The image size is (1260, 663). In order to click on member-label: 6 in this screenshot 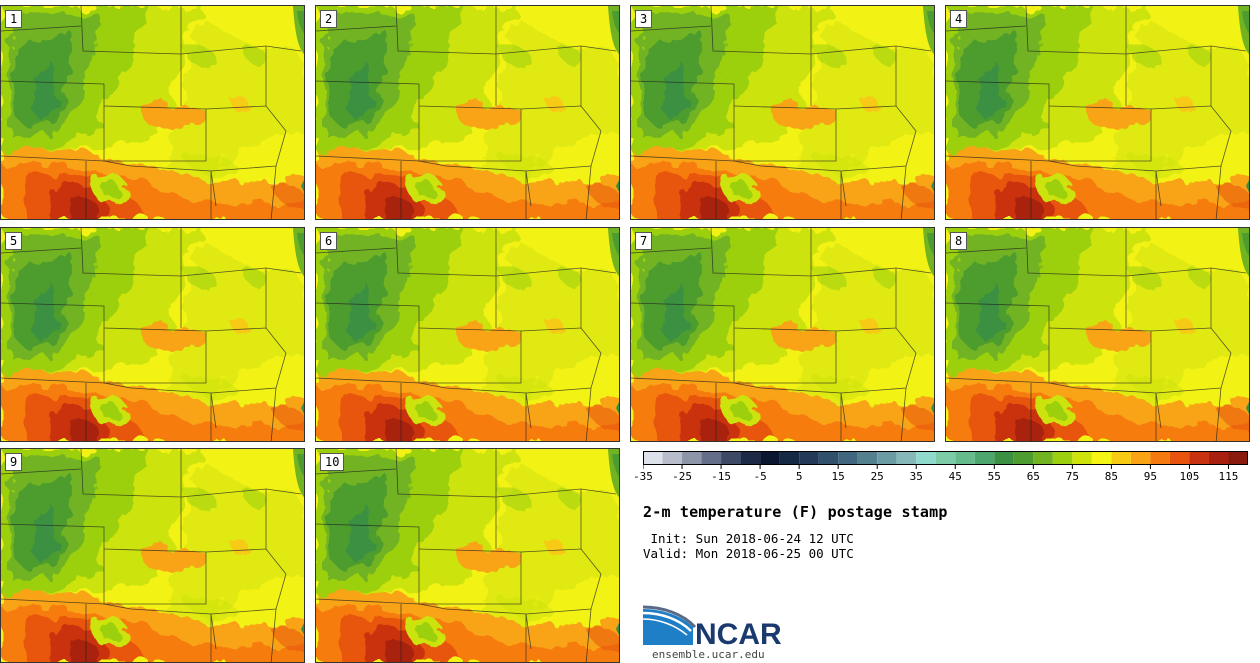, I will do `click(329, 241)`.